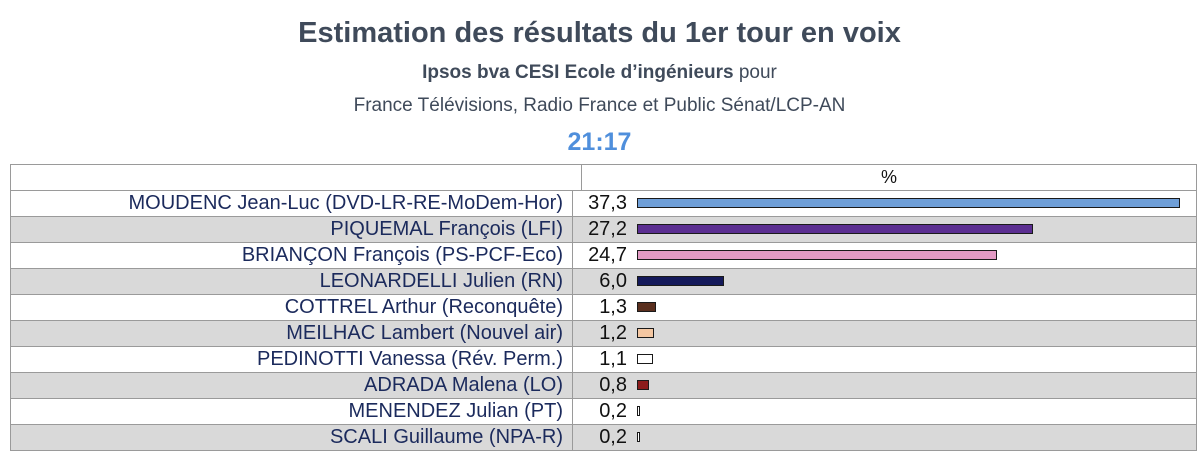 The image size is (1199, 473). What do you see at coordinates (292, 333) in the screenshot?
I see `candidate-label: MEILHAC Lambert (Nouvel air)` at bounding box center [292, 333].